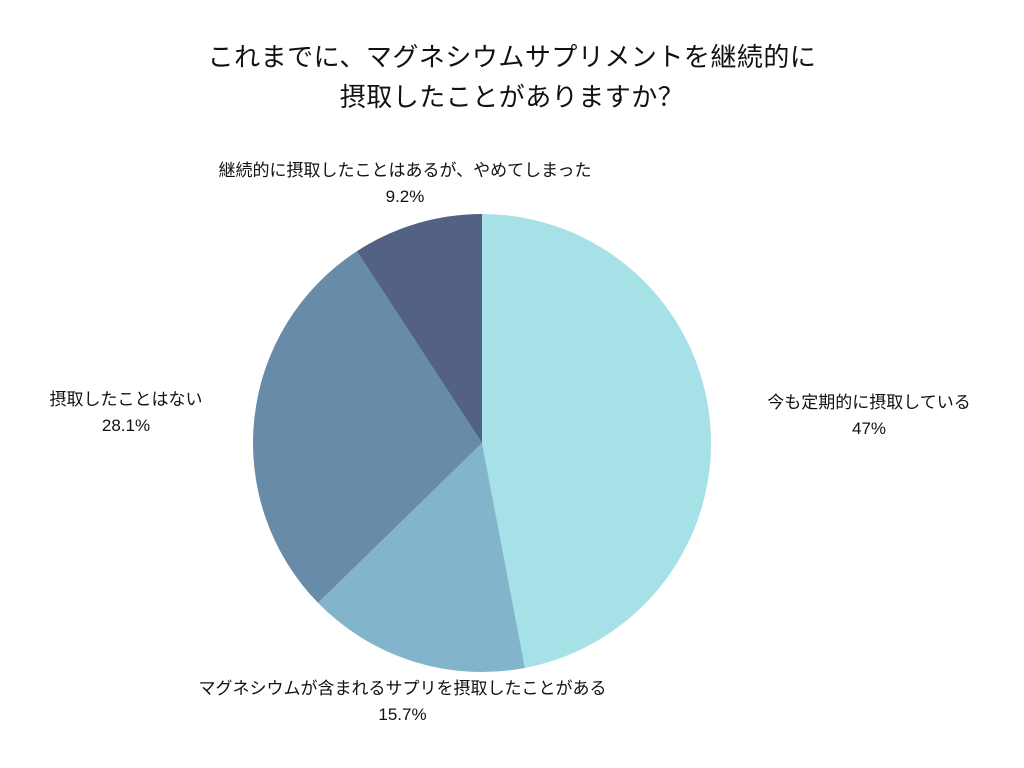 This screenshot has height=768, width=1024. Describe the element at coordinates (126, 413) in the screenshot. I see `slice-label-never: 摂取したことはない 28.1%` at that location.